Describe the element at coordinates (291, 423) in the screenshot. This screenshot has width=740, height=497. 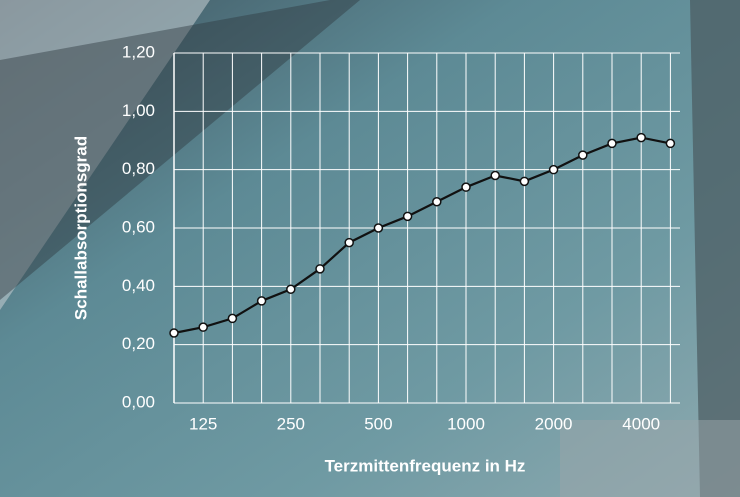
I see `x-tick-label: 250` at that location.